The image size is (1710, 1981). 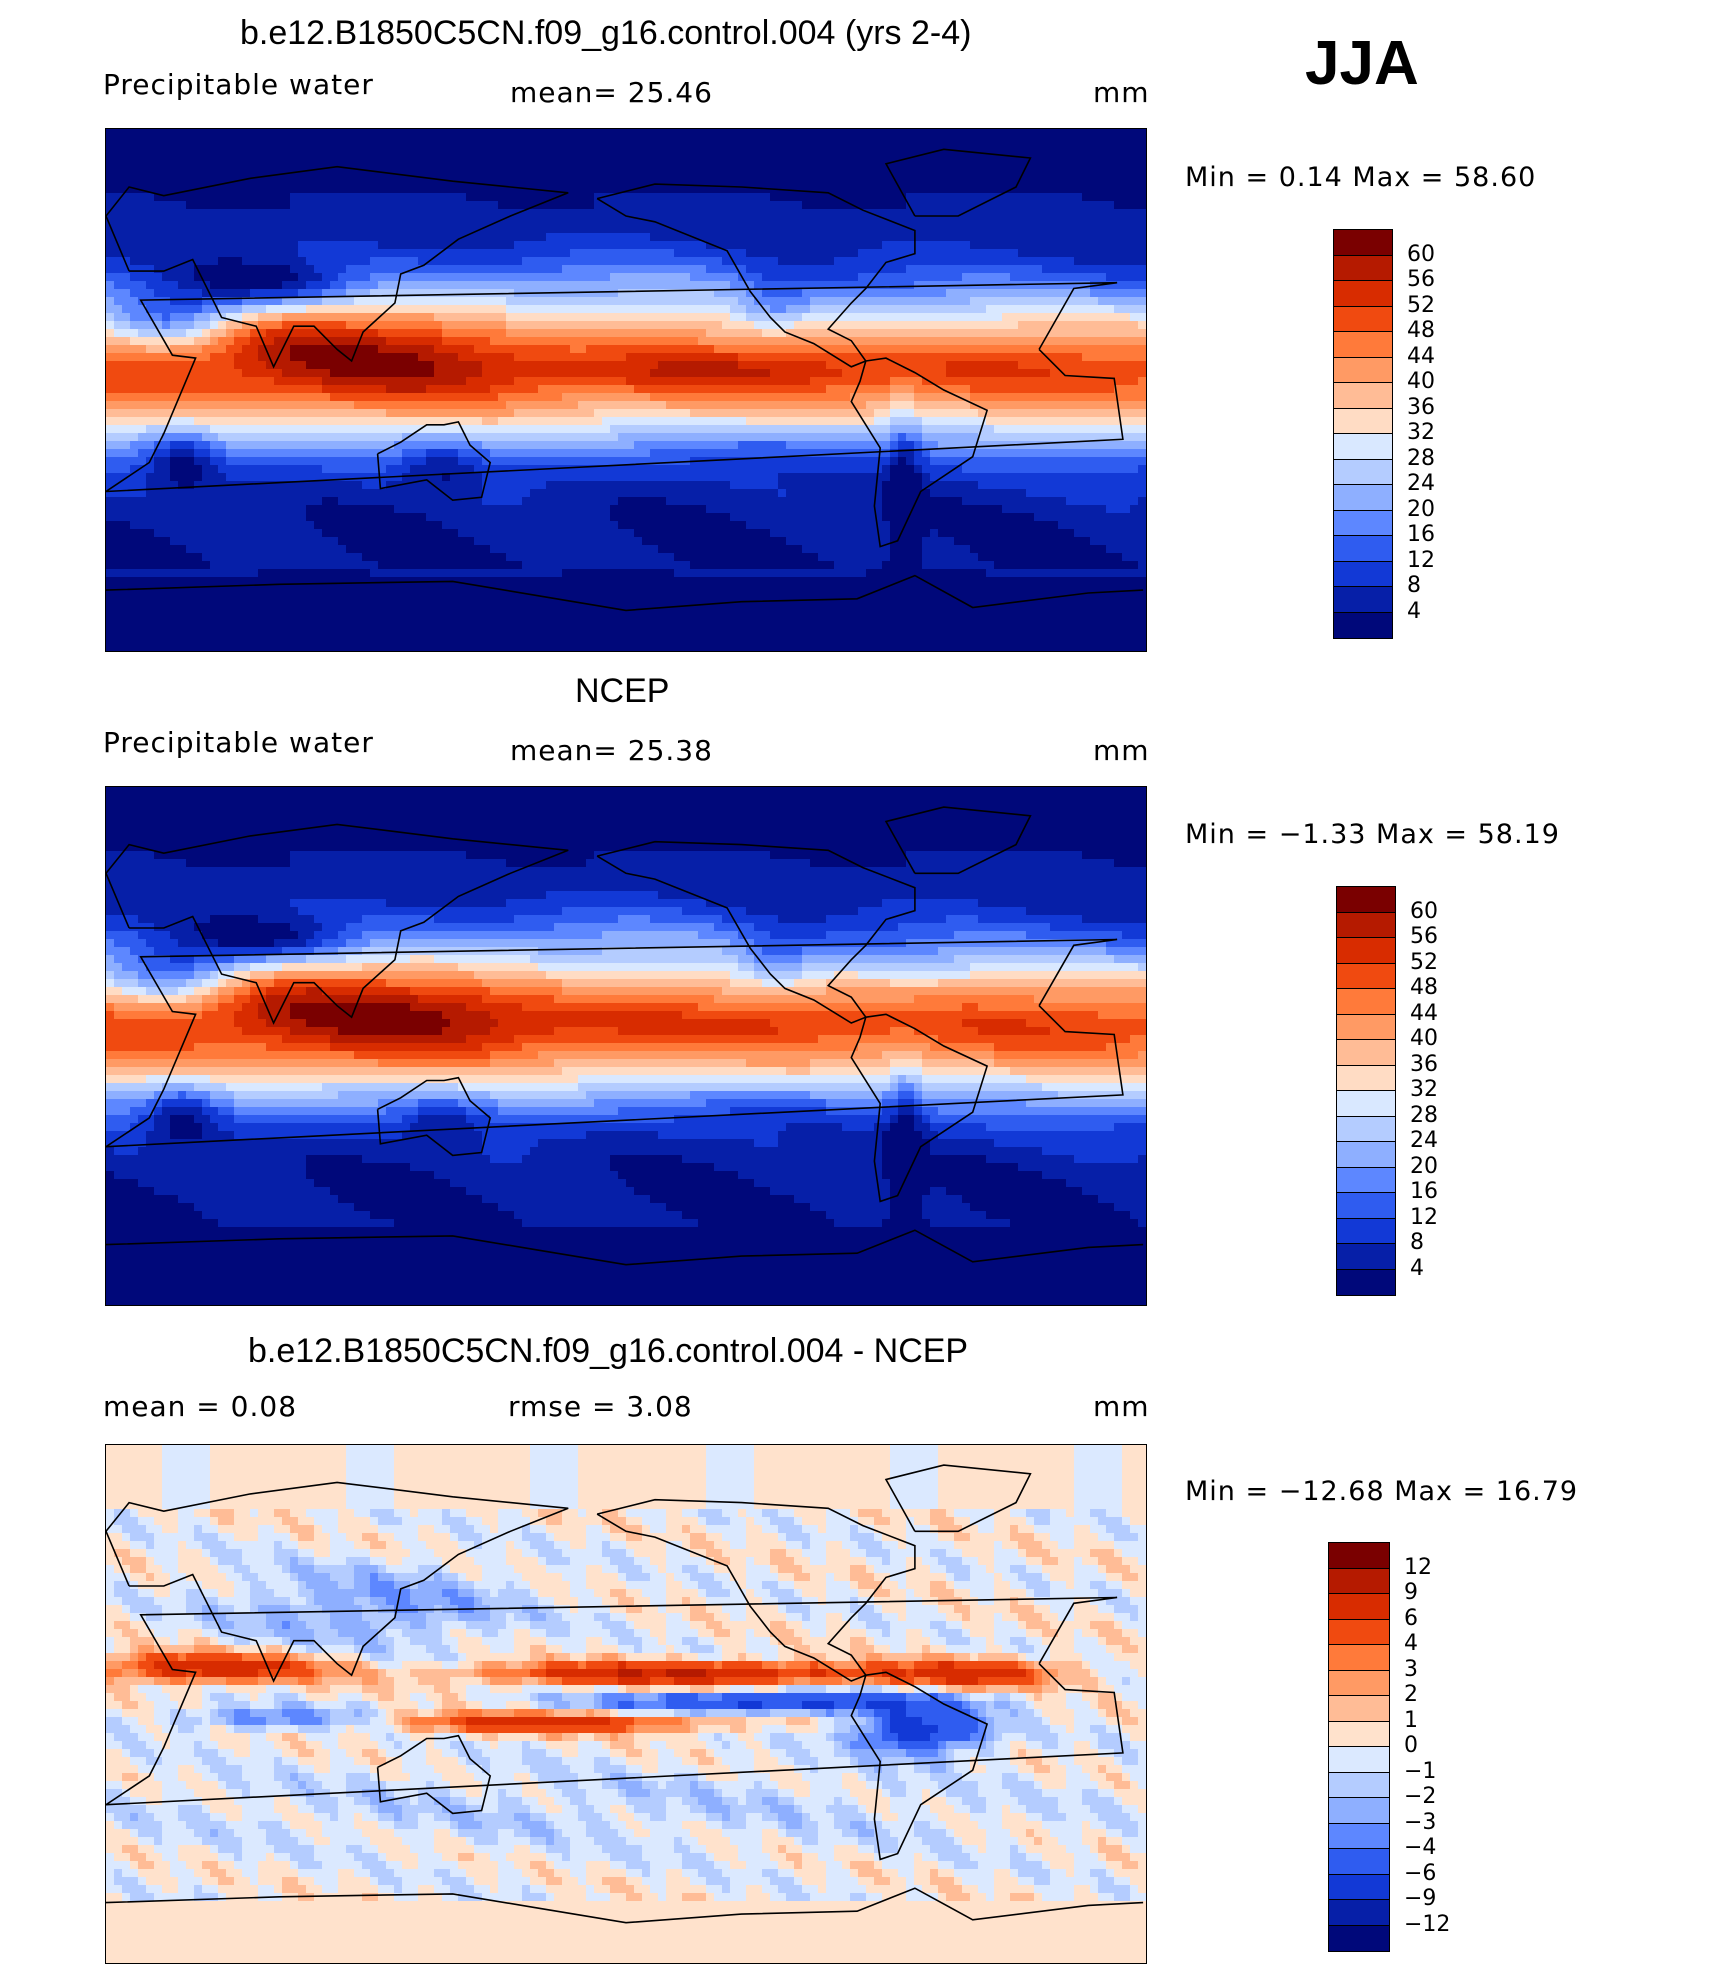 I want to click on panel2-mean: mean= 25.38, so click(x=611, y=750).